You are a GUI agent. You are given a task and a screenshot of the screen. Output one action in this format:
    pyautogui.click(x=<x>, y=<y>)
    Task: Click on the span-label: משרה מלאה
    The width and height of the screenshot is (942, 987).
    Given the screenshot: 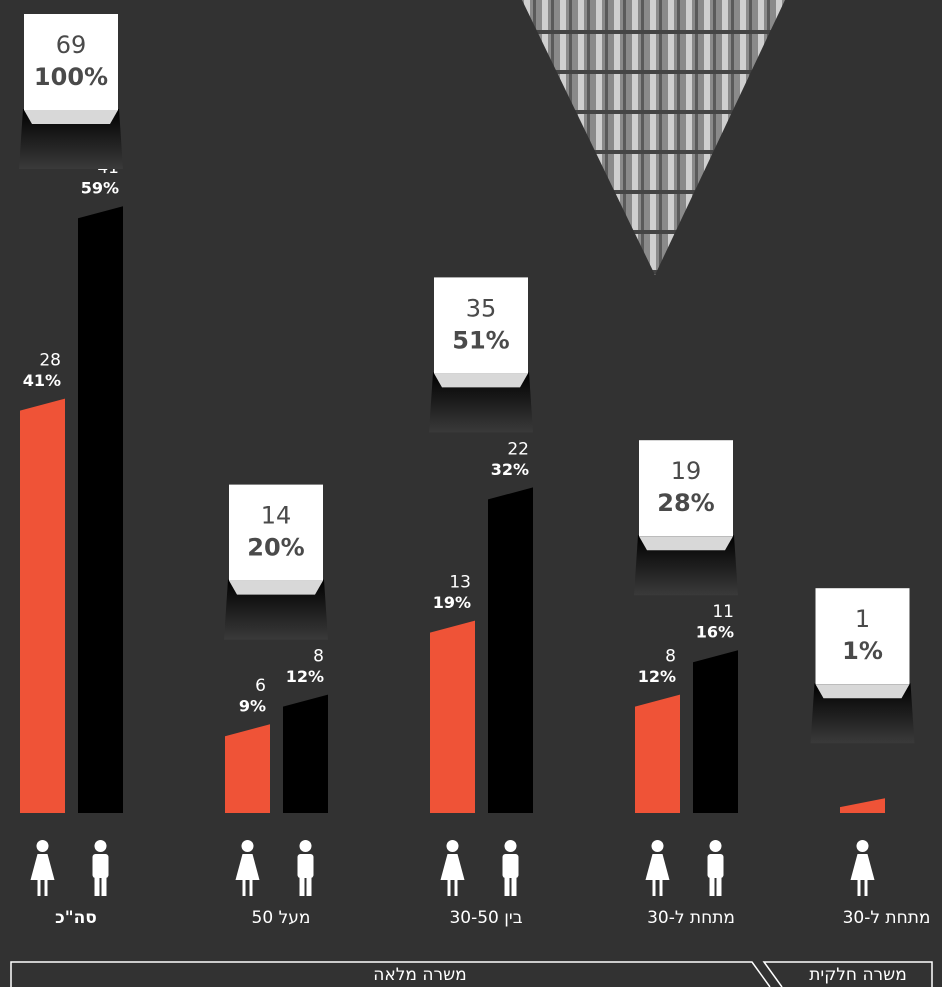 What is the action you would take?
    pyautogui.click(x=419, y=975)
    